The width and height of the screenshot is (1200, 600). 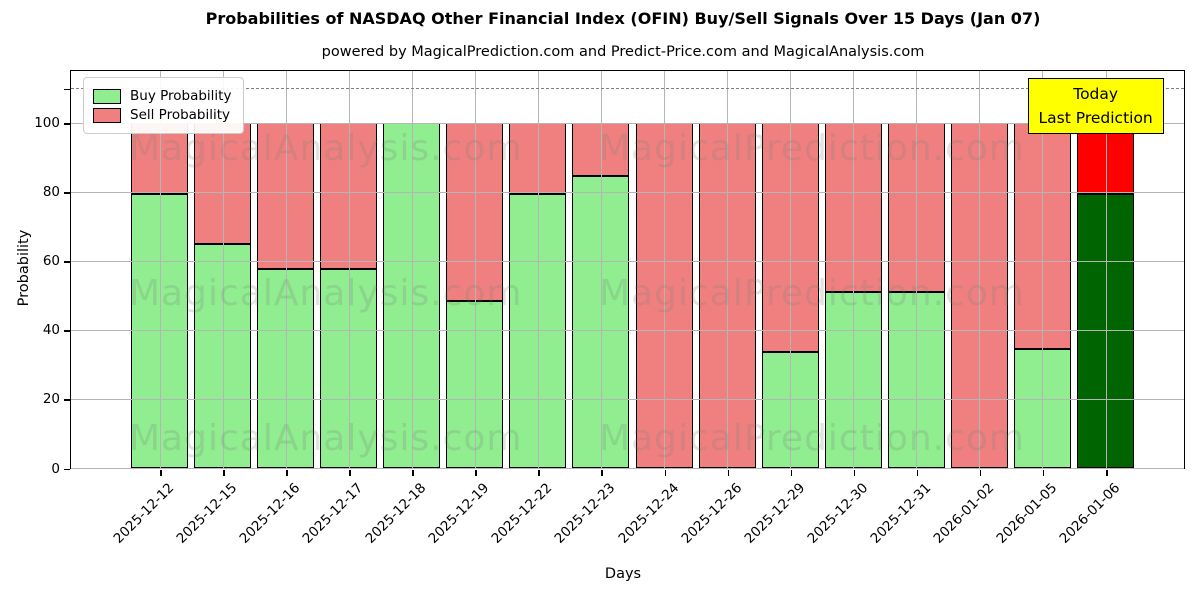 What do you see at coordinates (775, 513) in the screenshot?
I see `x-tick-label: 2025-12-29` at bounding box center [775, 513].